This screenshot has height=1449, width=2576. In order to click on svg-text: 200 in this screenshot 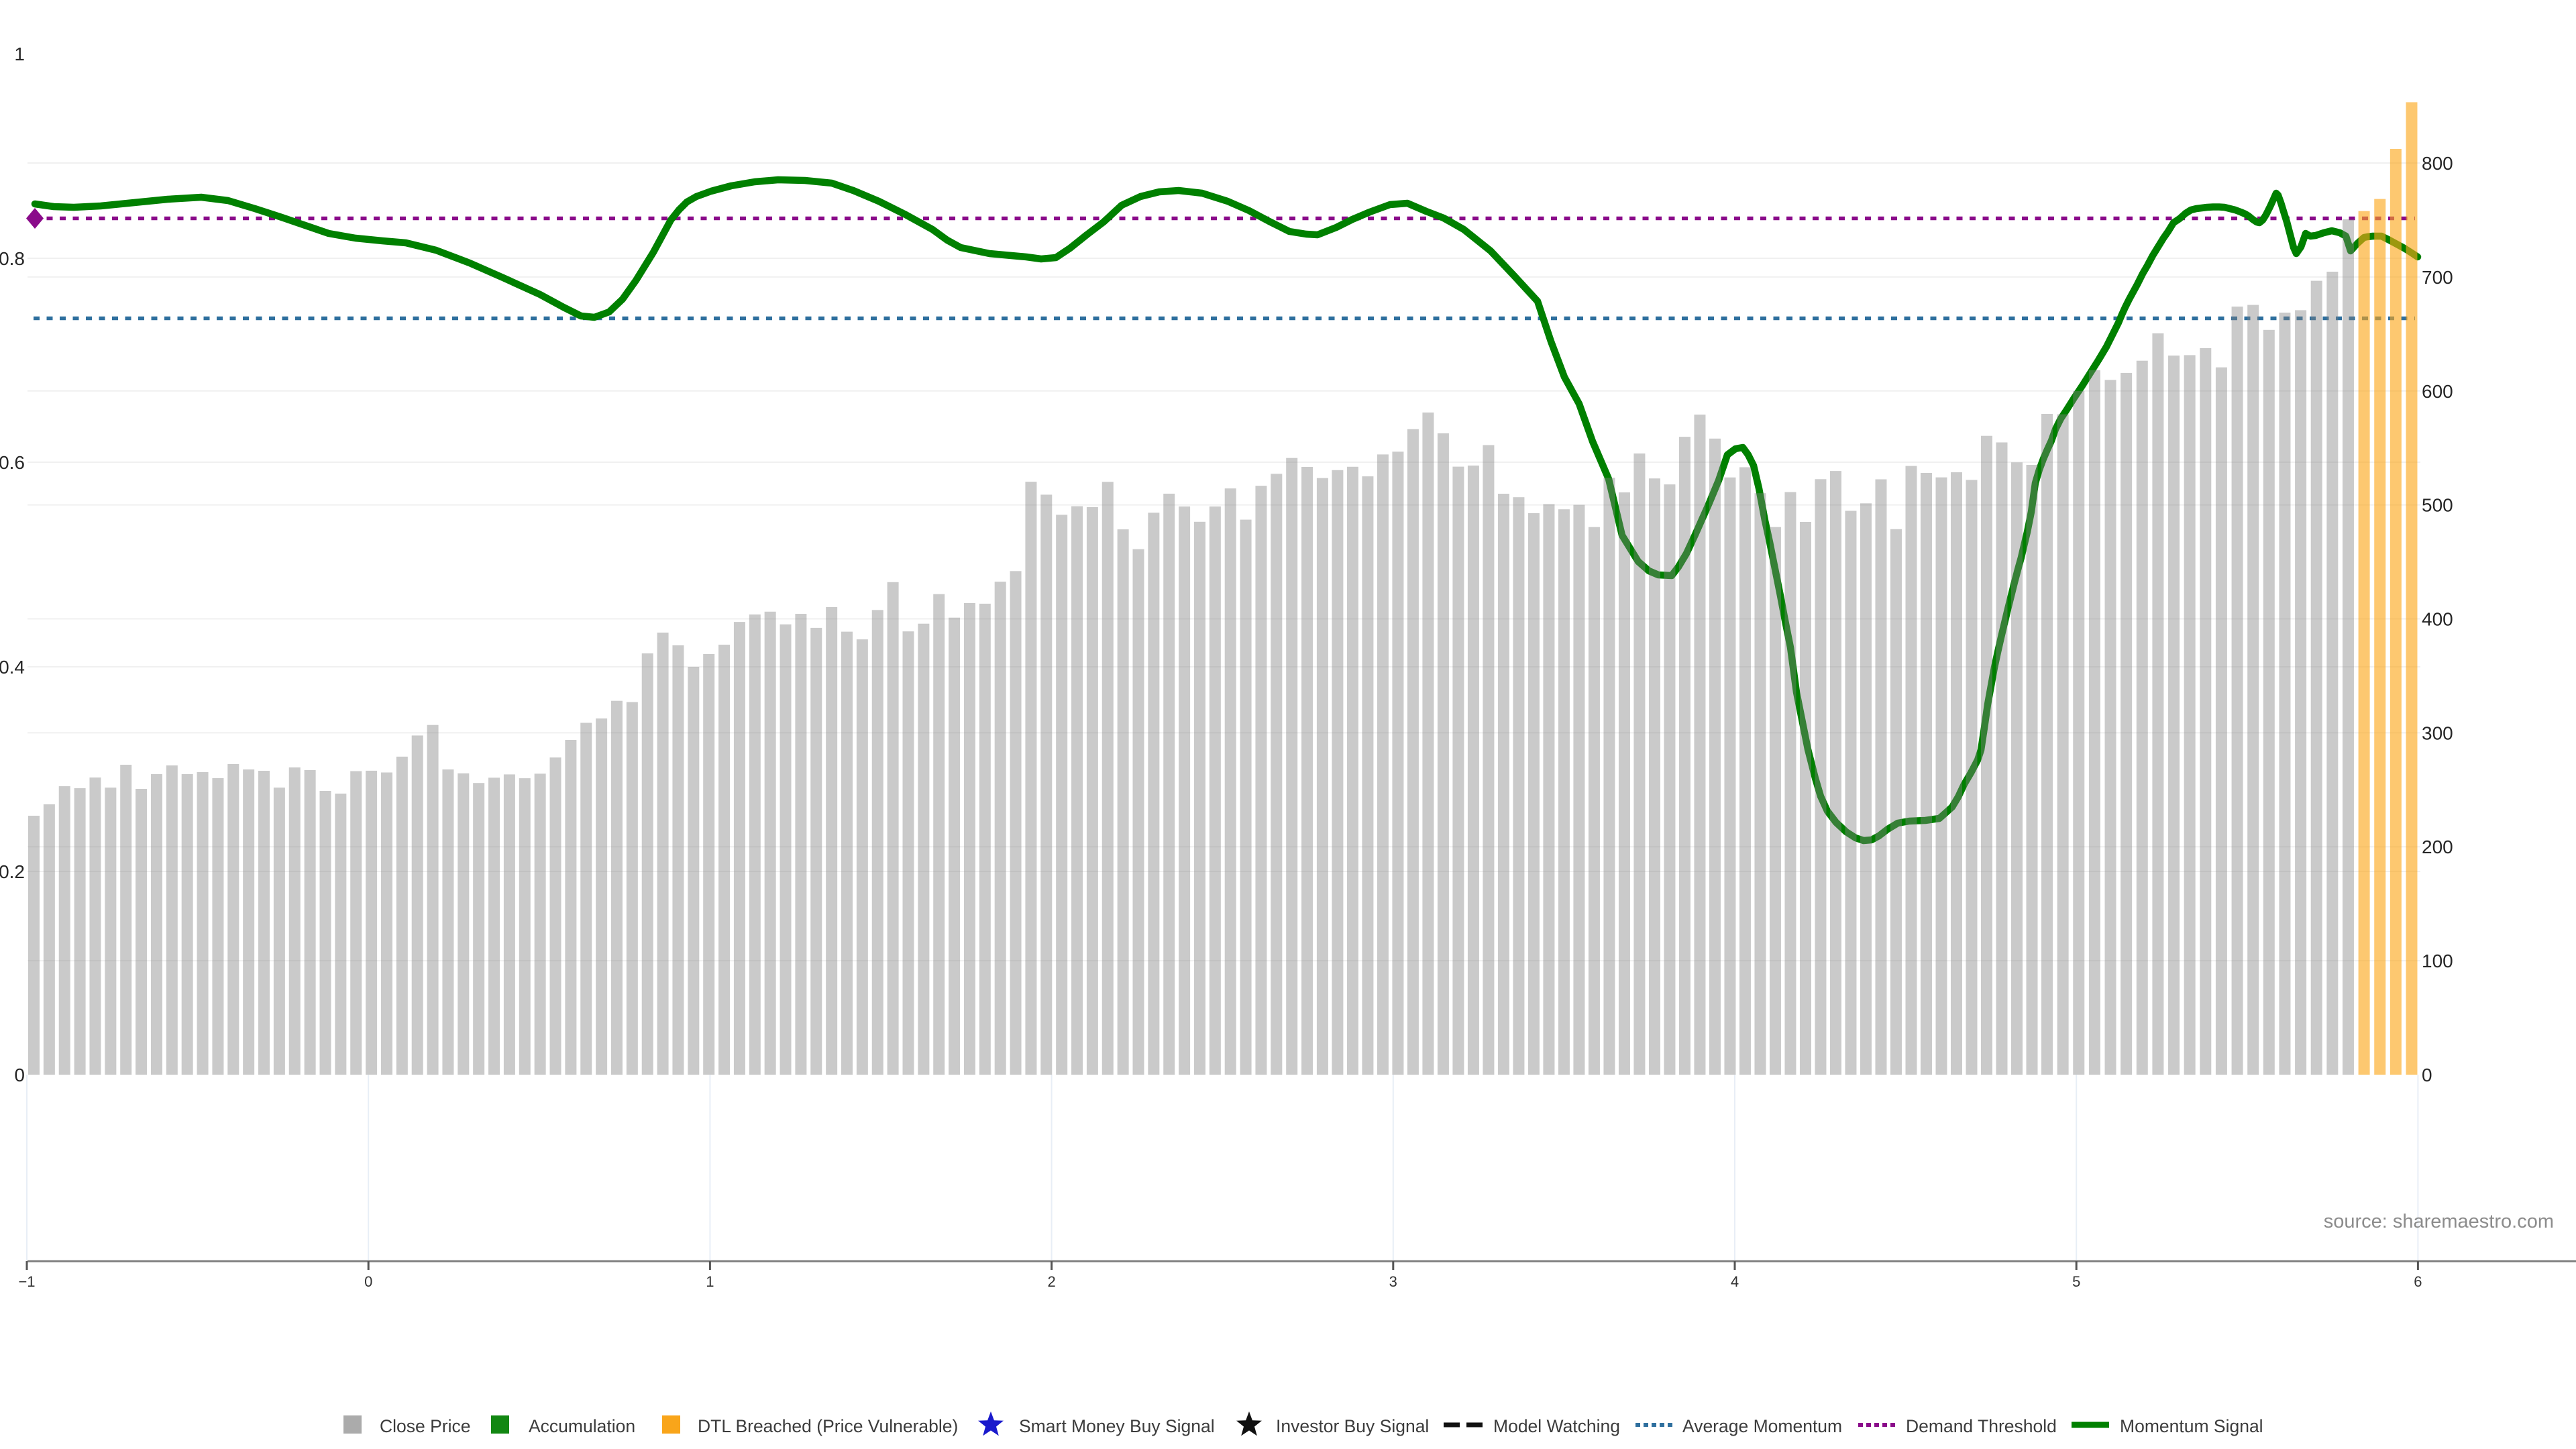, I will do `click(2437, 847)`.